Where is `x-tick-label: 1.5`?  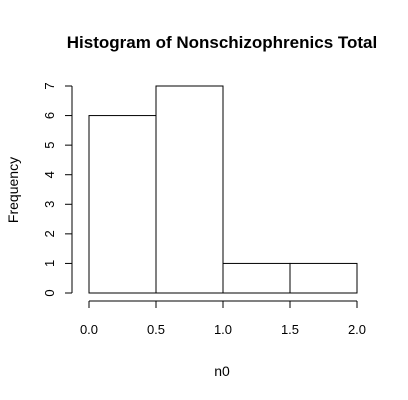 x-tick-label: 1.5 is located at coordinates (290, 329).